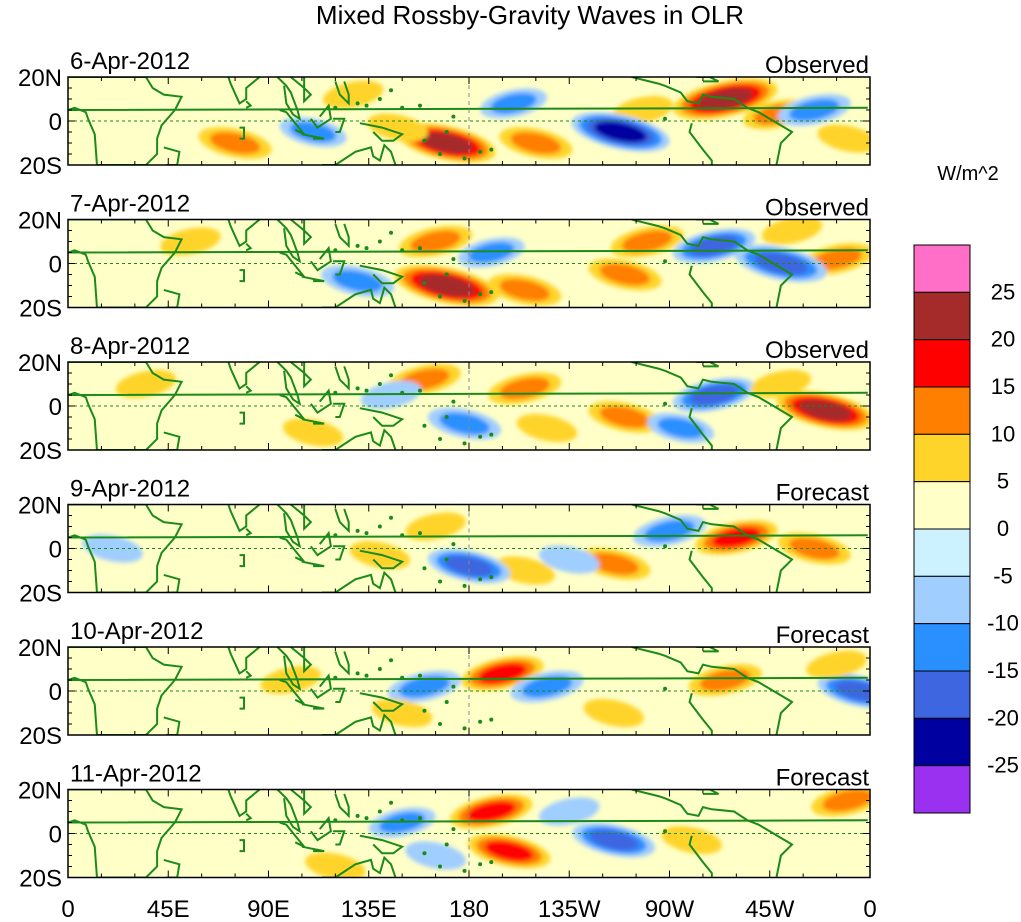 This screenshot has height=922, width=1021. Describe the element at coordinates (823, 778) in the screenshot. I see `panel-status: Forecast` at that location.